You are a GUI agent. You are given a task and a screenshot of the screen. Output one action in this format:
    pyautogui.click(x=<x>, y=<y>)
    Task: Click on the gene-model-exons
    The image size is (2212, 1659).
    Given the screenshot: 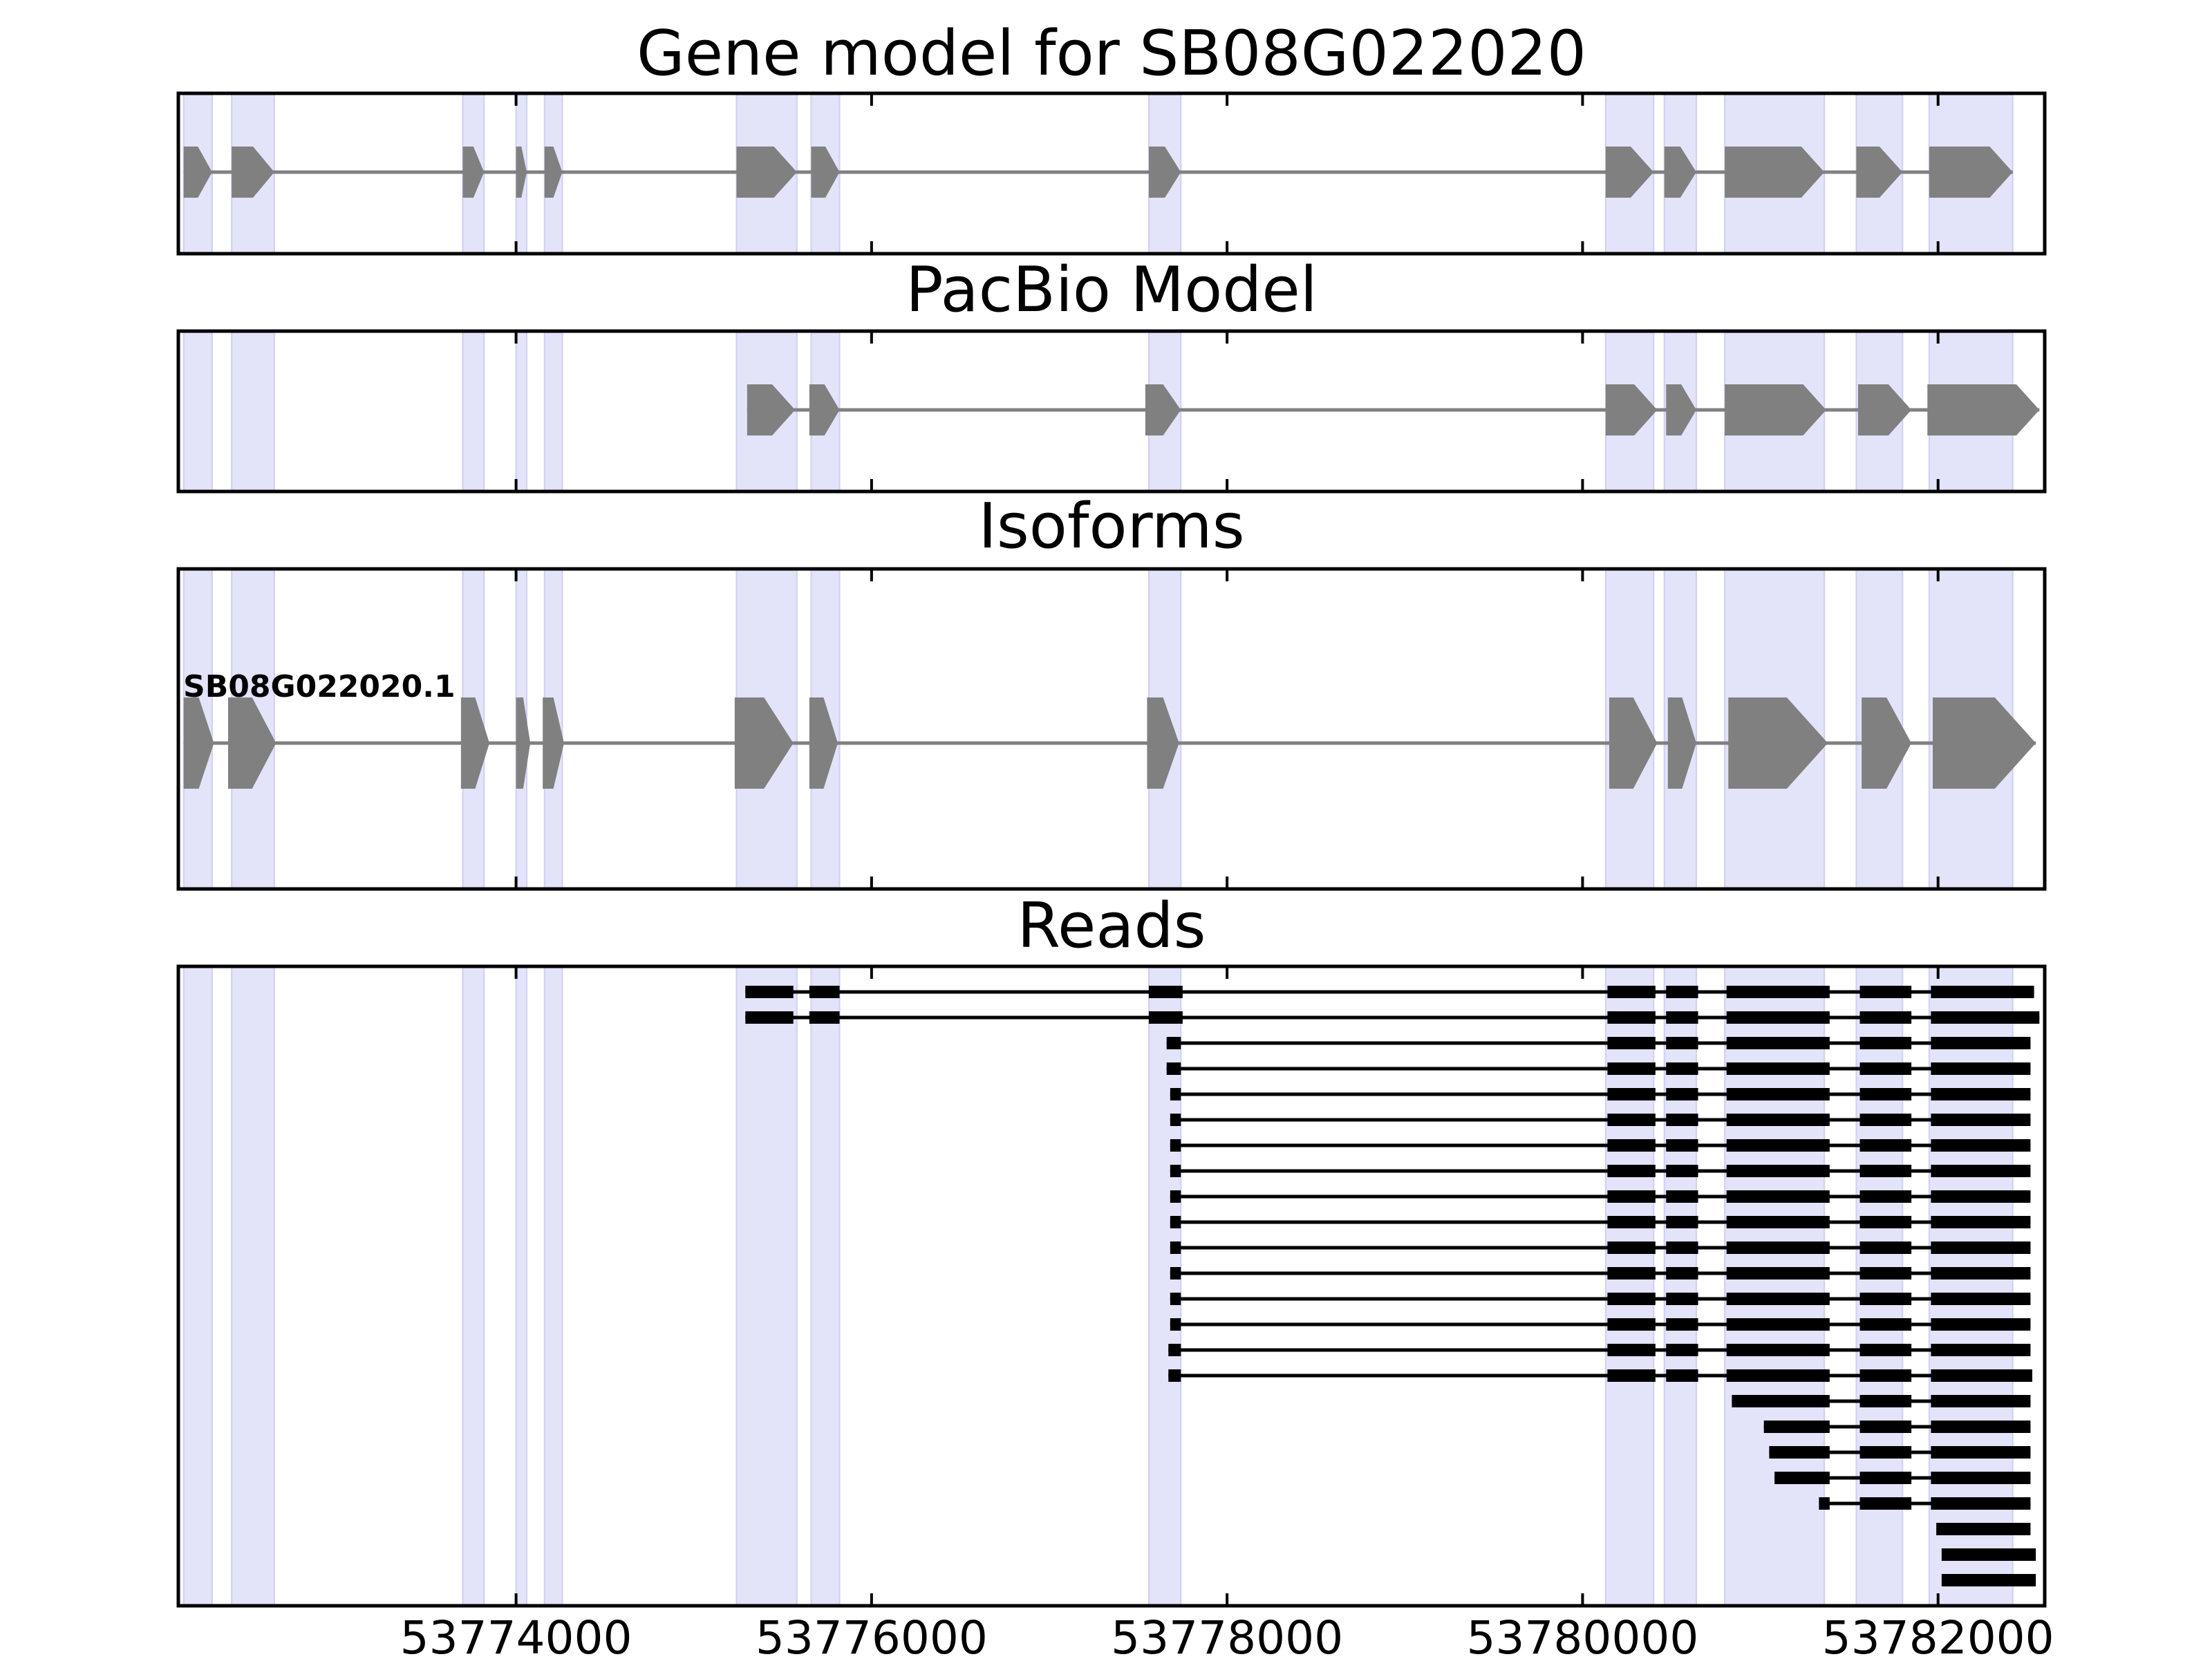 What is the action you would take?
    pyautogui.click(x=1098, y=172)
    